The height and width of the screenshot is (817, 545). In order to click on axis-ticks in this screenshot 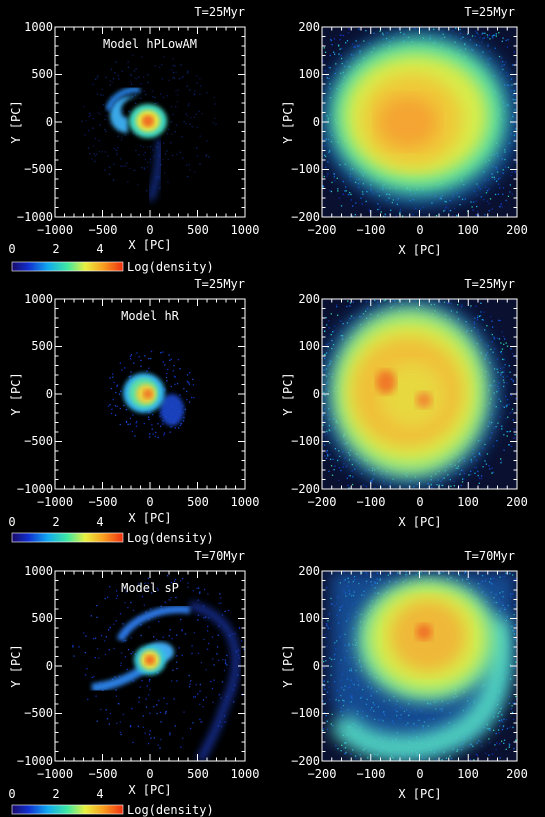, I will do `click(150, 122)`.